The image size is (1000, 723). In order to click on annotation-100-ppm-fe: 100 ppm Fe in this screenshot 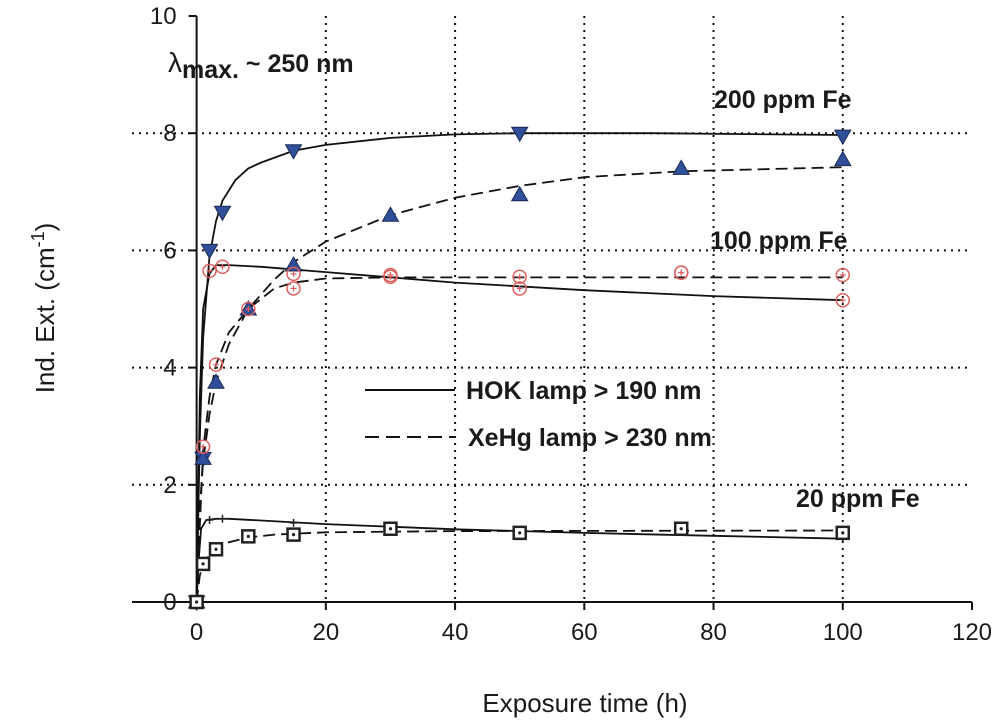, I will do `click(779, 241)`.